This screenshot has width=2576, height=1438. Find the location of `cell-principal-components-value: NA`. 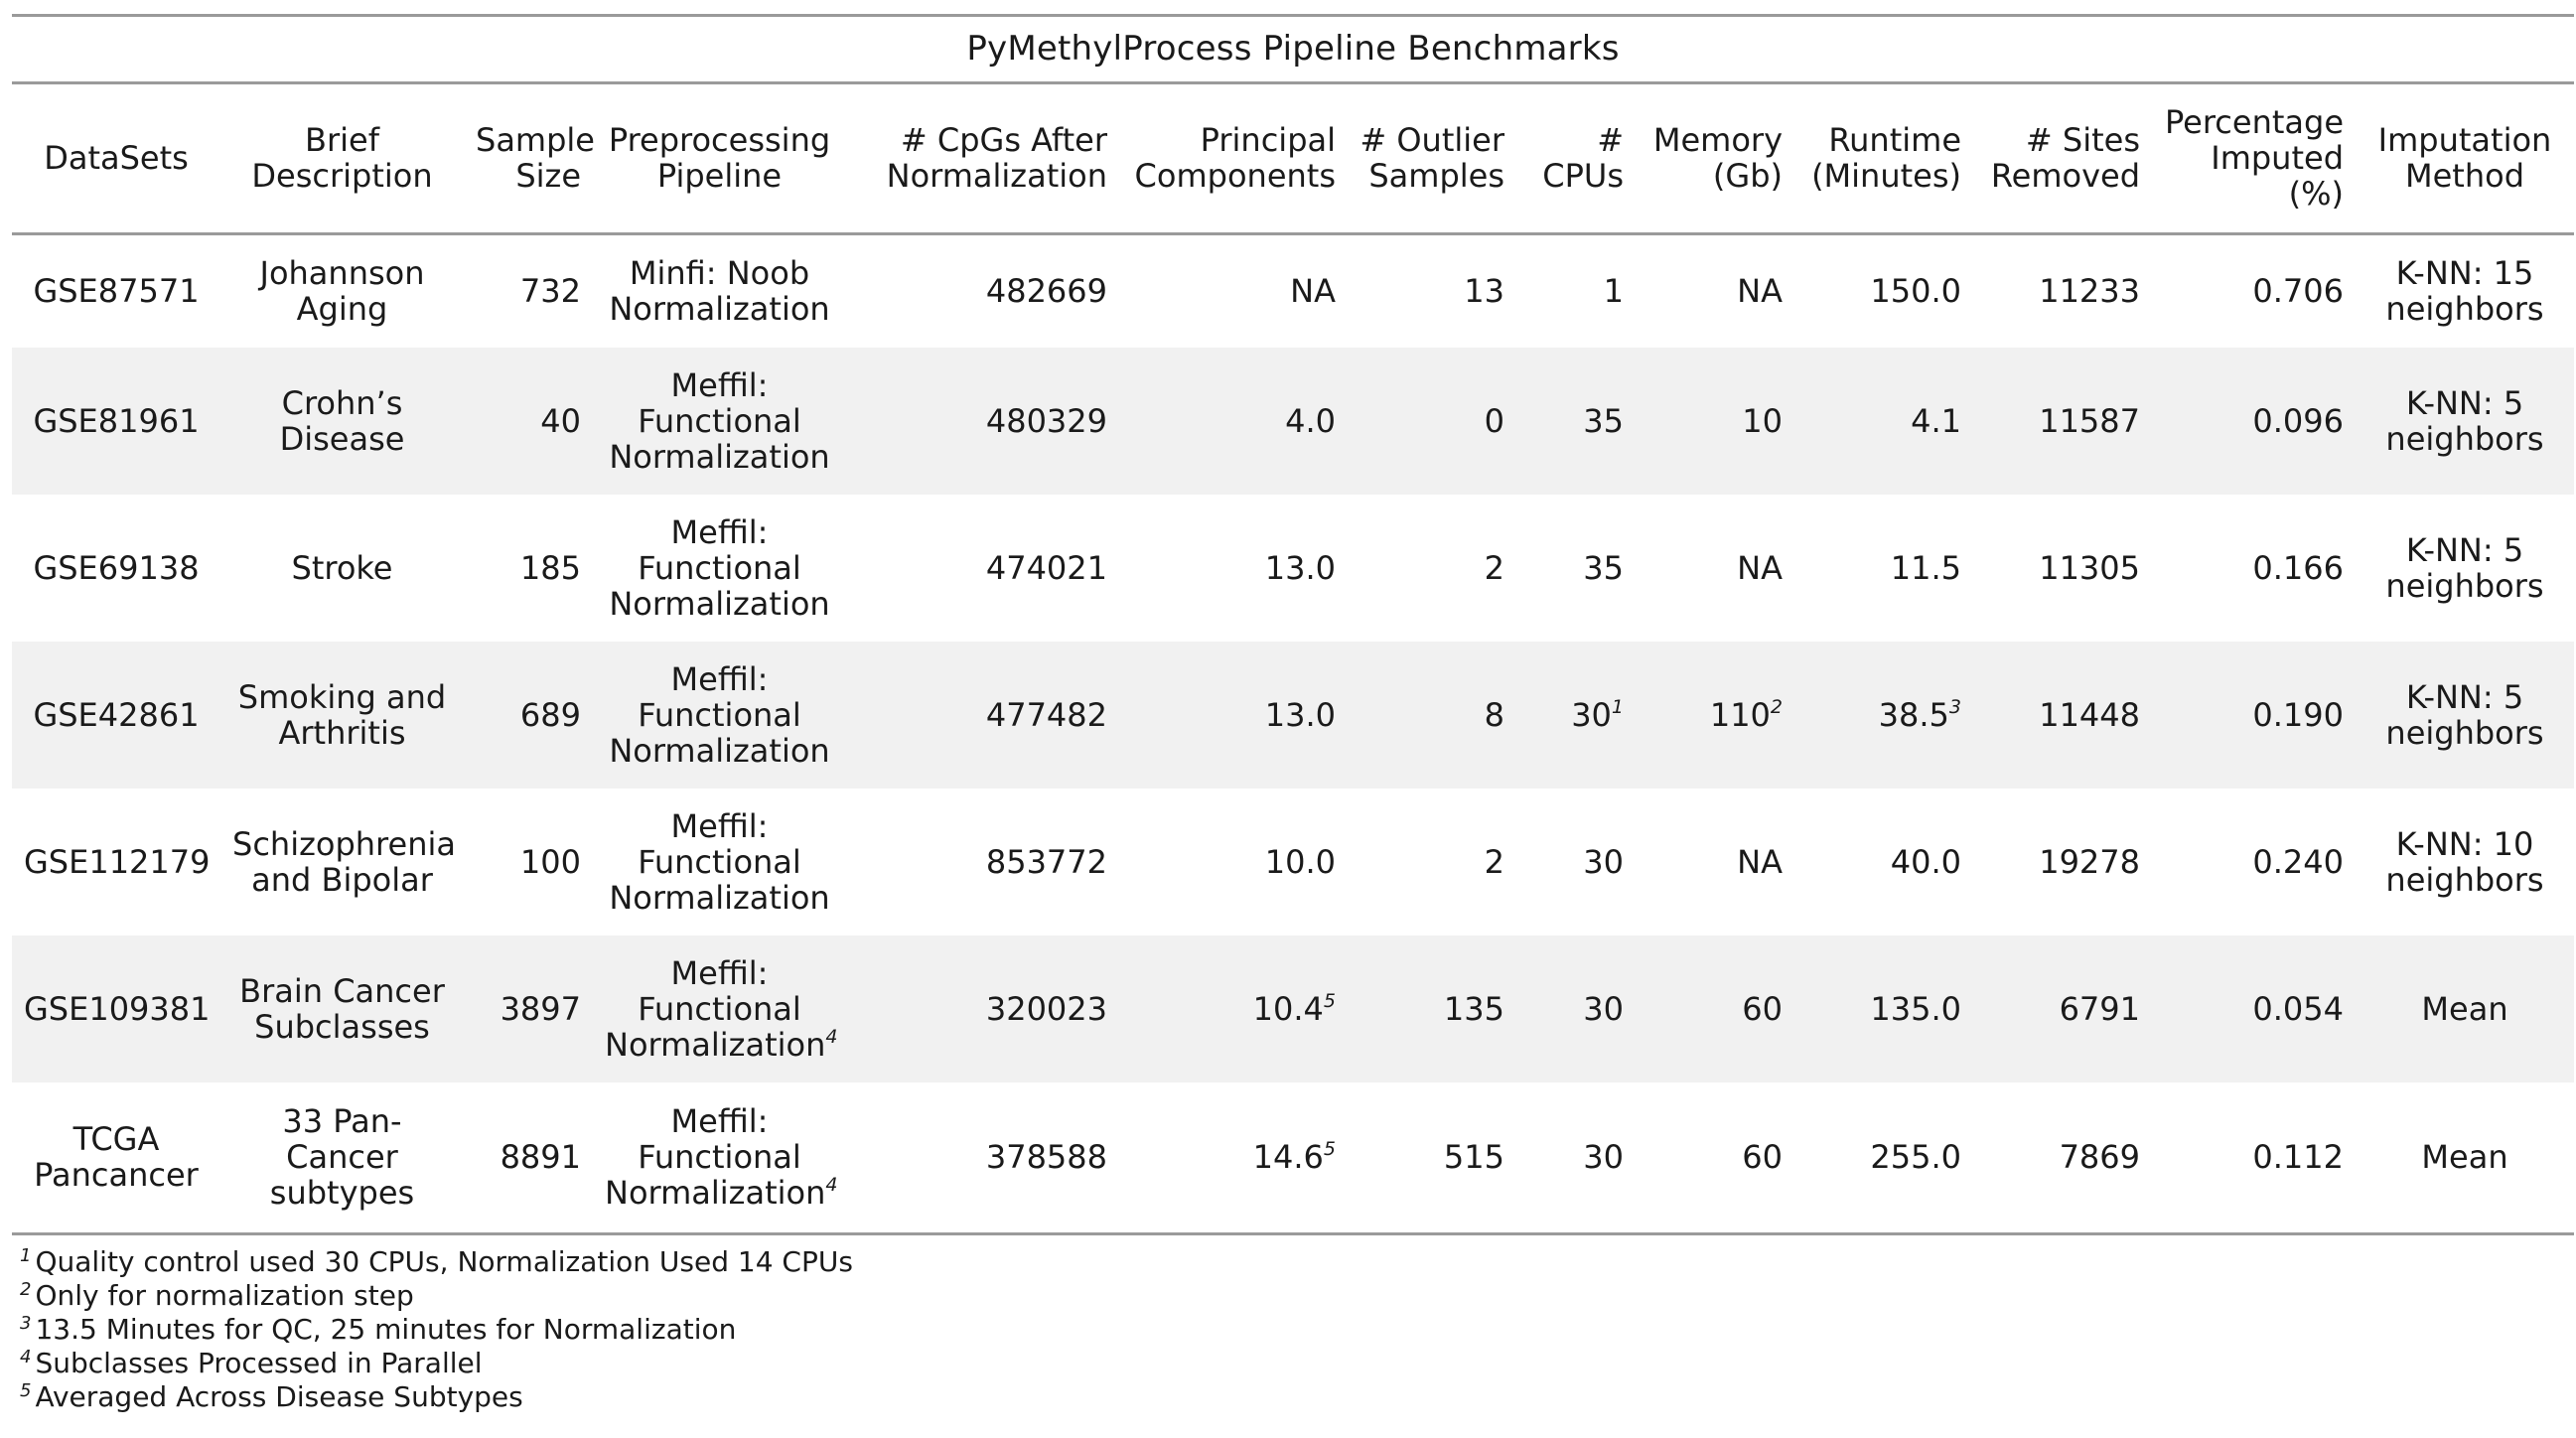

cell-principal-components-value: NA is located at coordinates (1313, 291).